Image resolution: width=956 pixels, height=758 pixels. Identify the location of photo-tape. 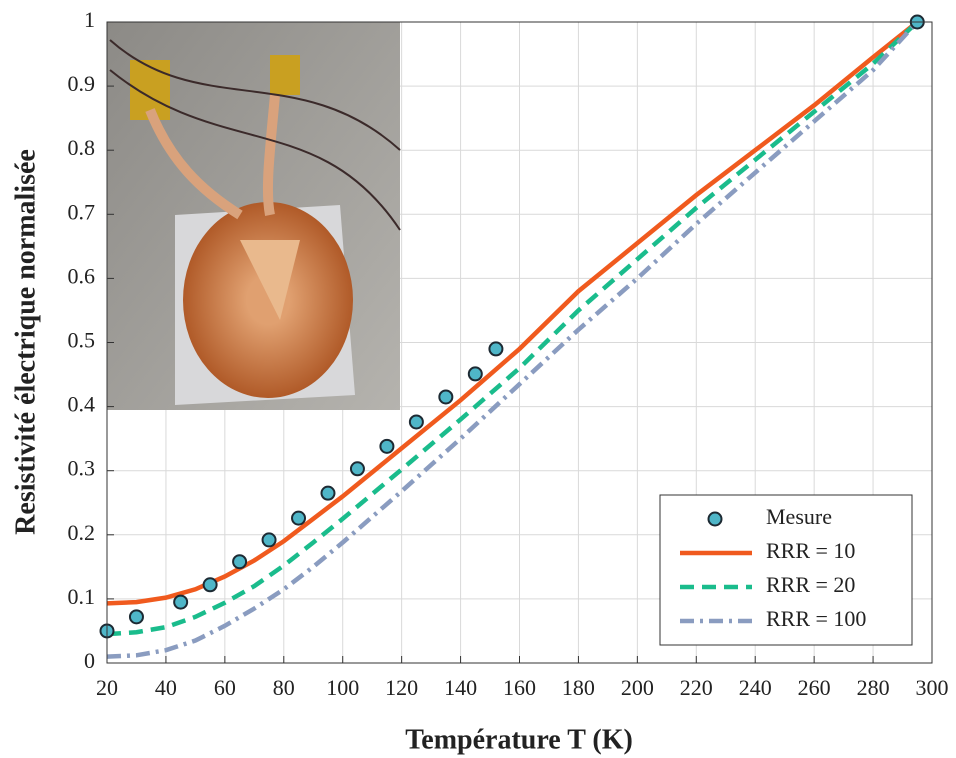
(285, 75).